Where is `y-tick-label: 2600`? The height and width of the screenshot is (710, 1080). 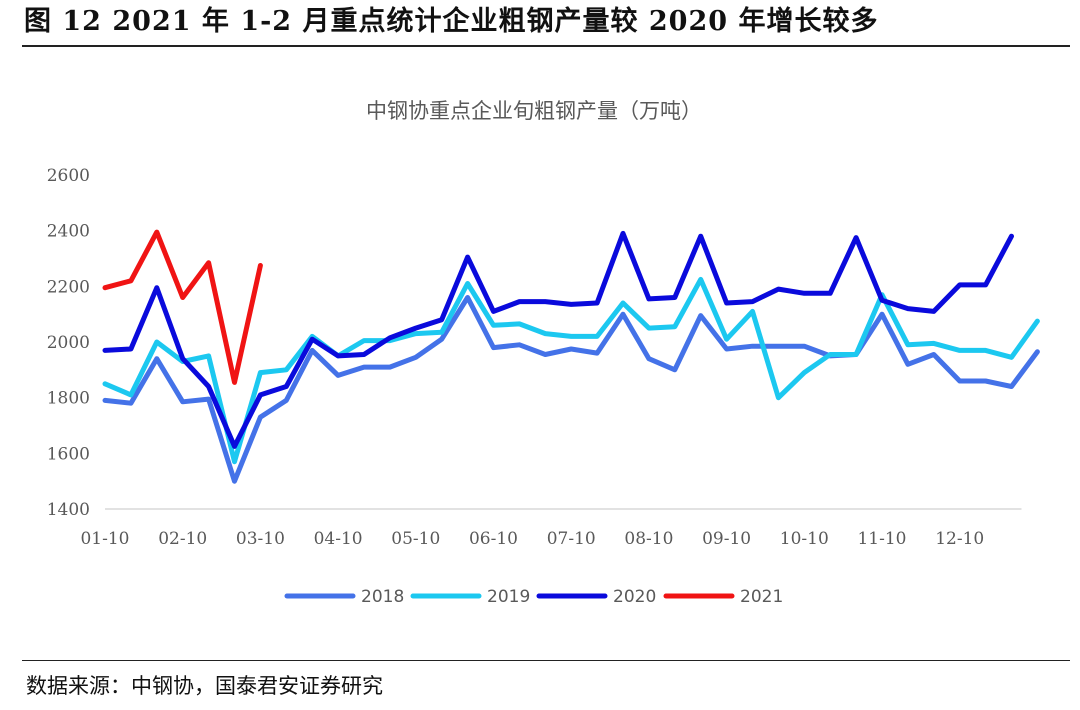 y-tick-label: 2600 is located at coordinates (68, 176).